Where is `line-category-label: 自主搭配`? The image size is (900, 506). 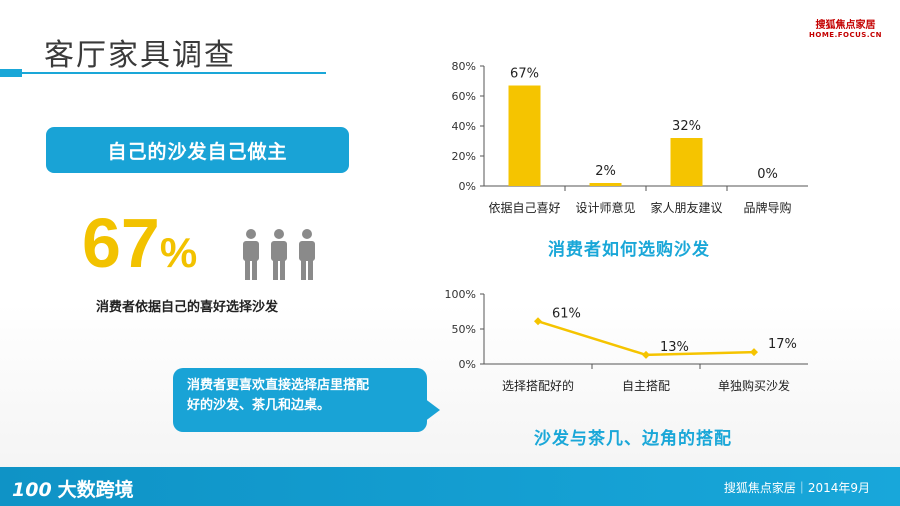
line-category-label: 自主搭配 is located at coordinates (646, 386).